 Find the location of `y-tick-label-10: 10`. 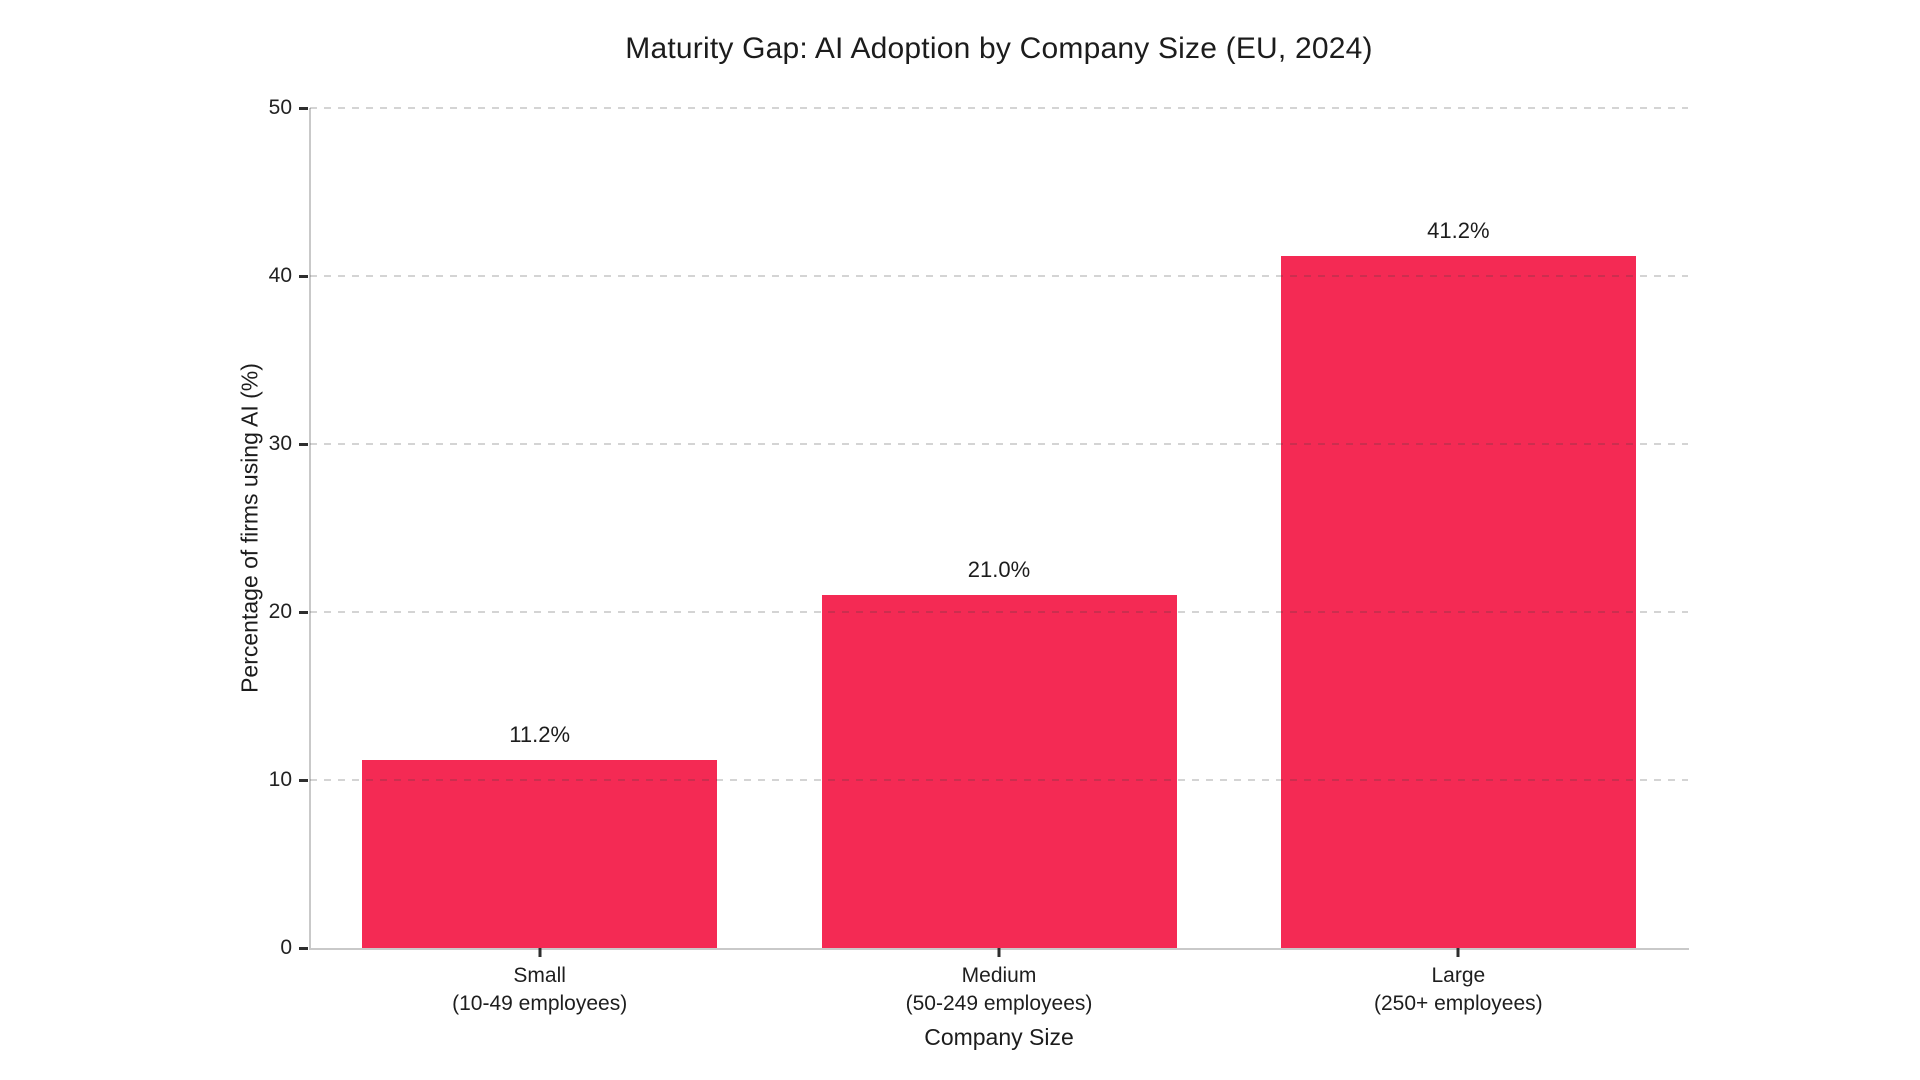

y-tick-label-10: 10 is located at coordinates (280, 779).